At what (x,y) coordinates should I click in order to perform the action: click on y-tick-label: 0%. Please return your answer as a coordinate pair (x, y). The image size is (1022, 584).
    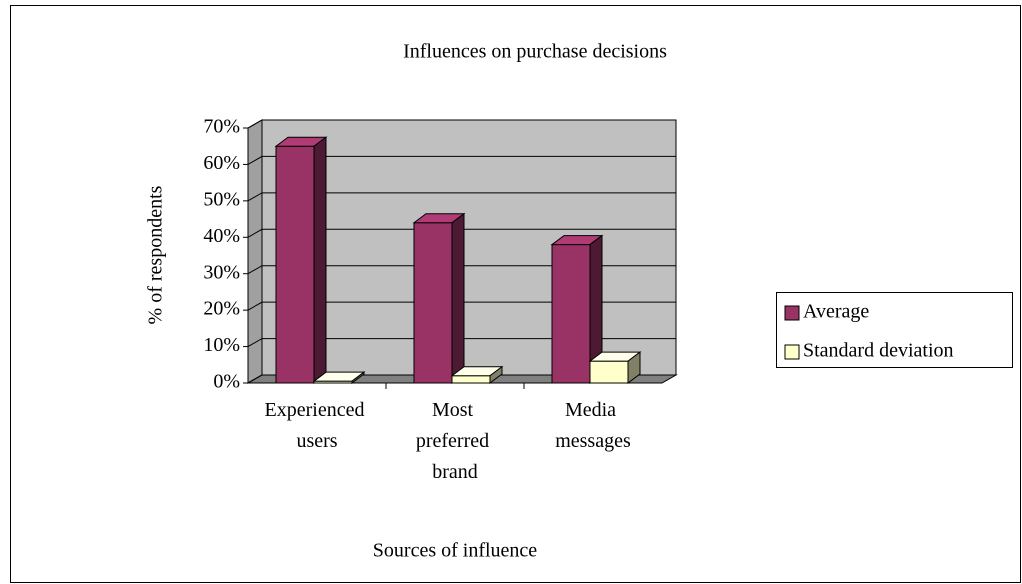
    Looking at the image, I should click on (226, 382).